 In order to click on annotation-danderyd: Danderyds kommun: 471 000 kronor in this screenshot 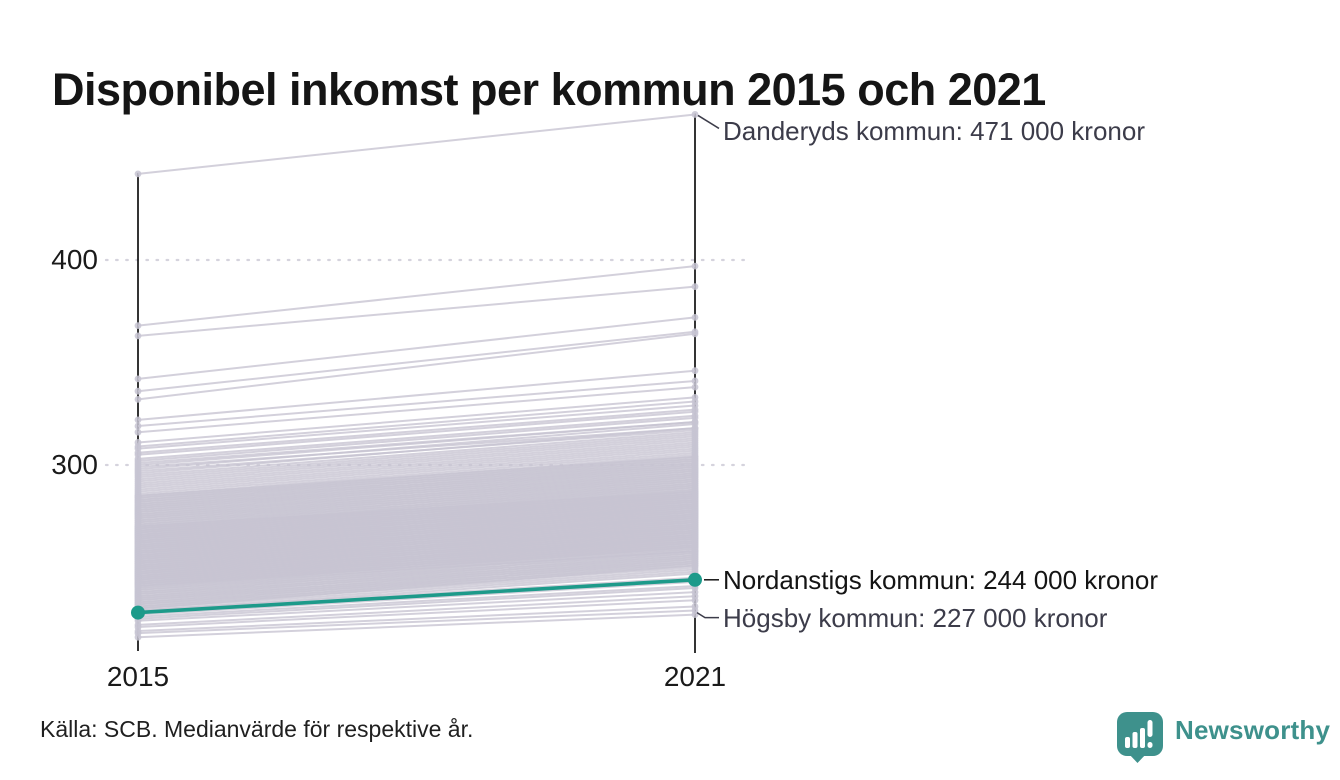, I will do `click(934, 131)`.